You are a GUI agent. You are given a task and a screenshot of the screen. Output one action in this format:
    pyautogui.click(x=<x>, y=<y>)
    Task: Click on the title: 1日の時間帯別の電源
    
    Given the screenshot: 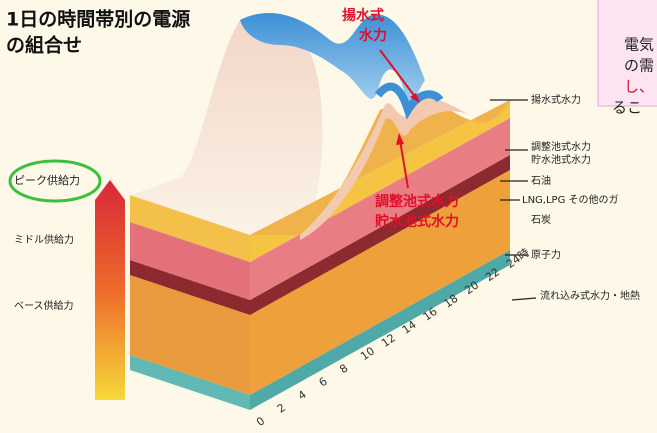 What is the action you would take?
    pyautogui.click(x=98, y=19)
    